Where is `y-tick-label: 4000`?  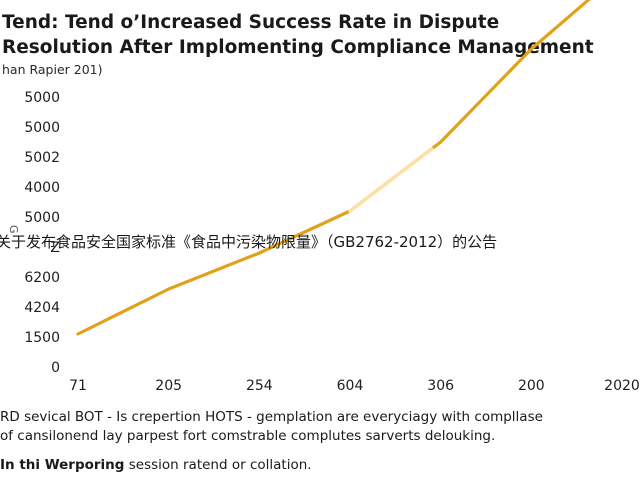 y-tick-label: 4000 is located at coordinates (42, 188).